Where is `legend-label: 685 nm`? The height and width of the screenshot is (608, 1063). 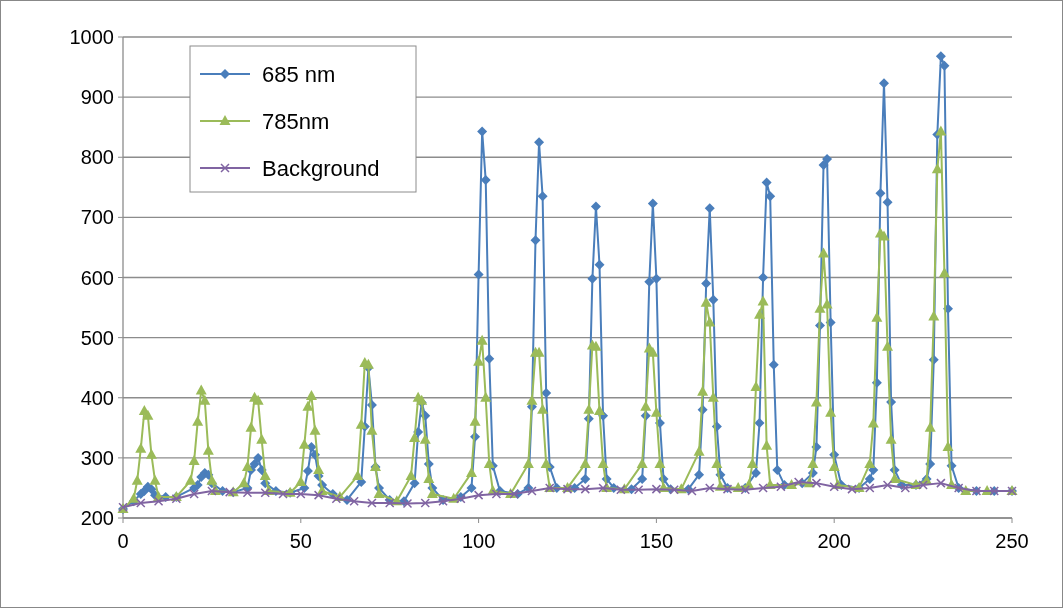
legend-label: 685 nm is located at coordinates (299, 74).